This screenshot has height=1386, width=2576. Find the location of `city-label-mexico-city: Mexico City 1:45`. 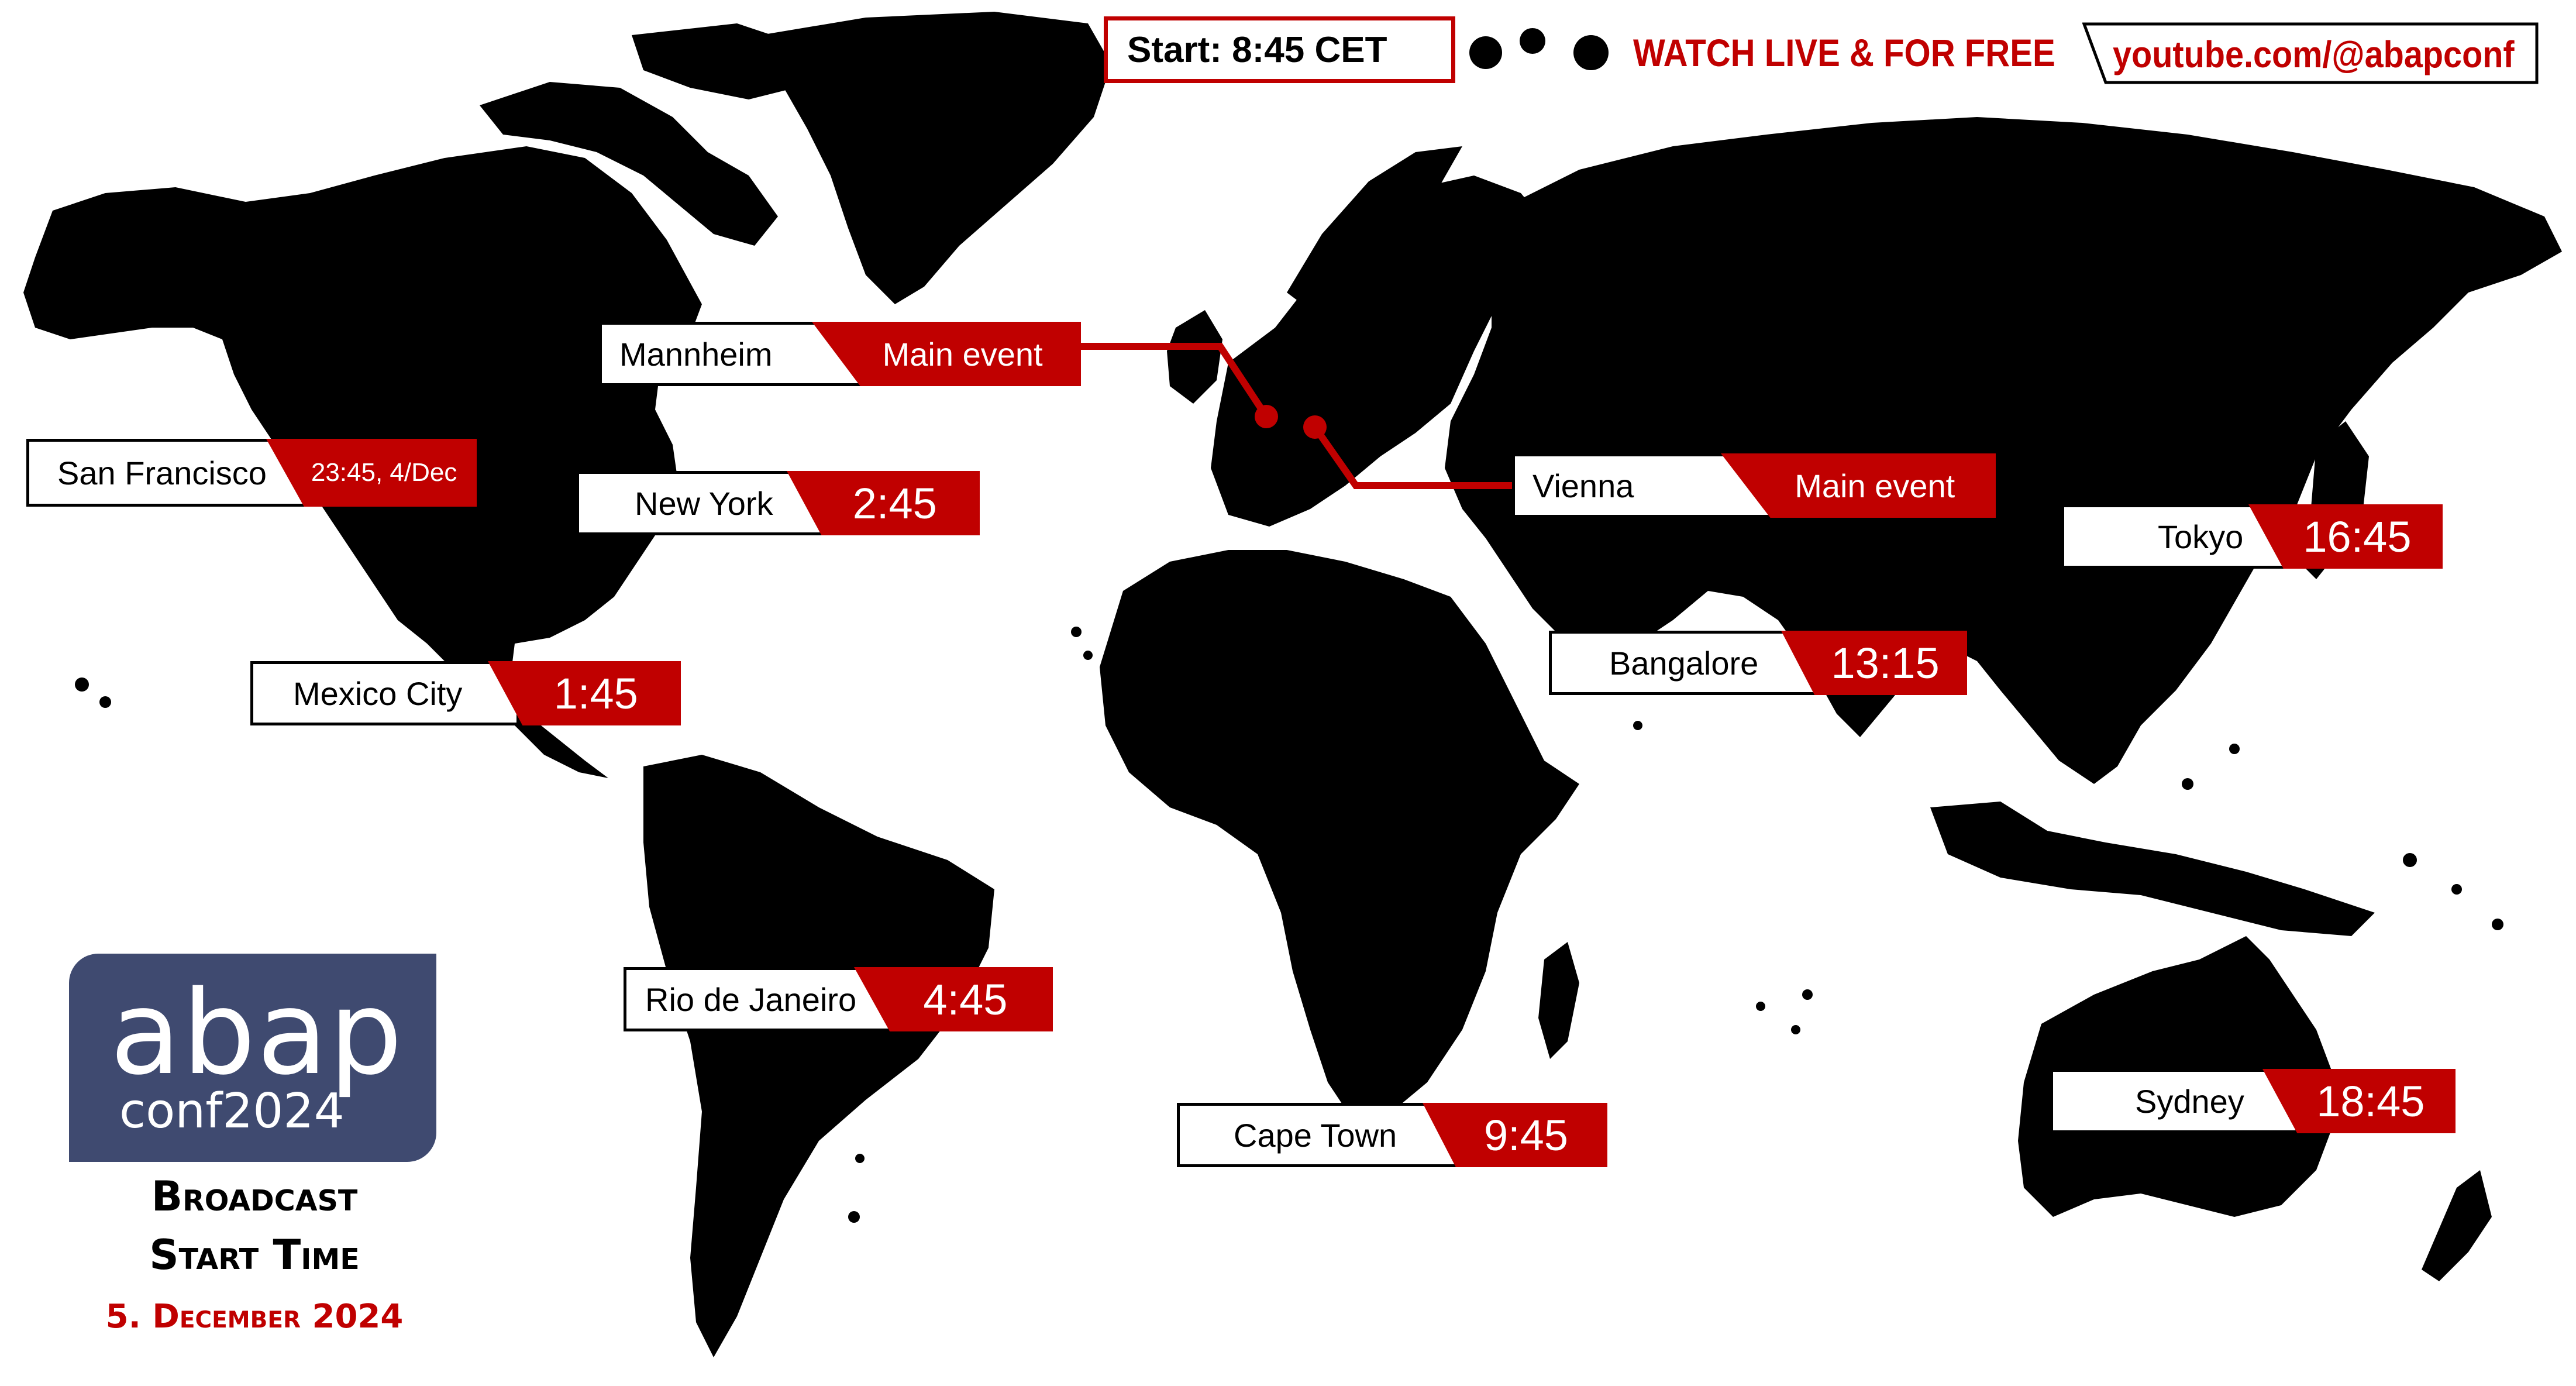

city-label-mexico-city: Mexico City 1:45 is located at coordinates (465, 693).